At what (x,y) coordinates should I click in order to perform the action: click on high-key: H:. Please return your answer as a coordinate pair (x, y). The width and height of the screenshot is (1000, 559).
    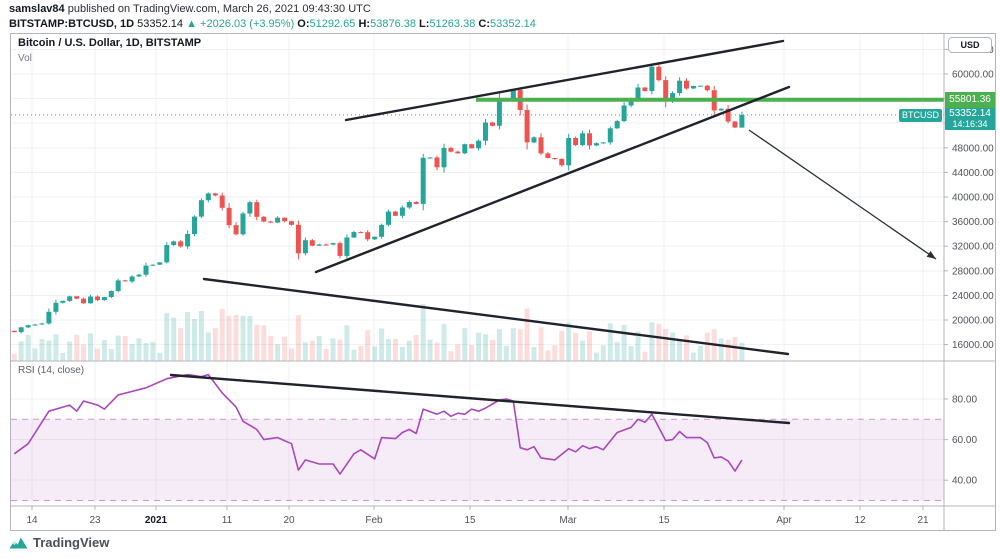
    Looking at the image, I should click on (364, 24).